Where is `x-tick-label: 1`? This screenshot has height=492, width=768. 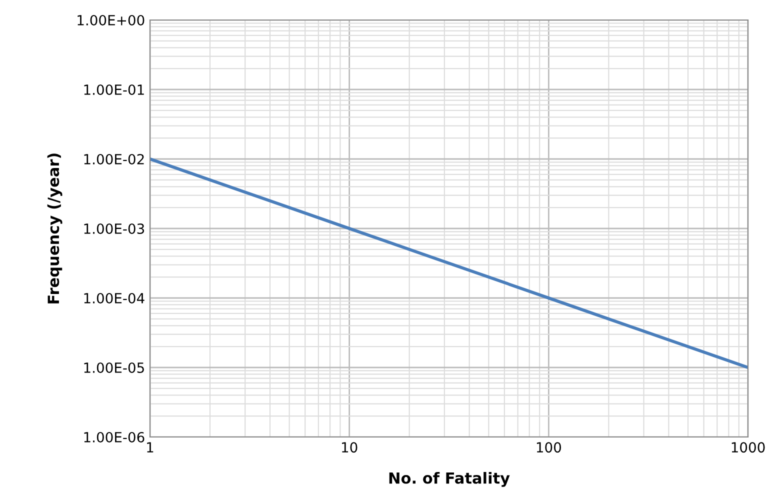 x-tick-label: 1 is located at coordinates (150, 447).